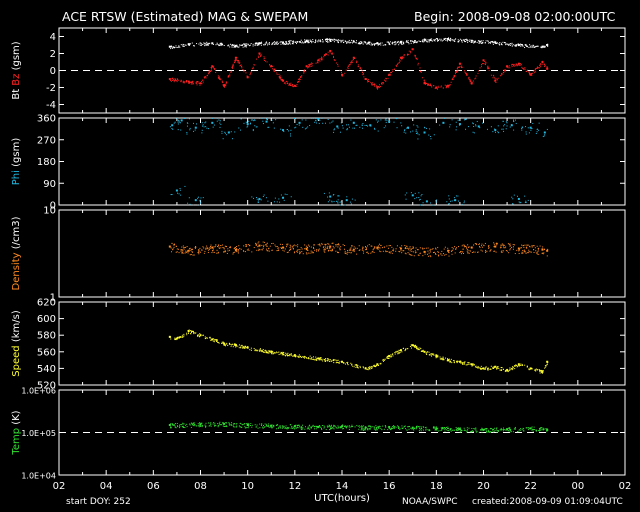 The width and height of the screenshot is (640, 512). Describe the element at coordinates (53, 298) in the screenshot. I see `y-tick-label: 1` at that location.